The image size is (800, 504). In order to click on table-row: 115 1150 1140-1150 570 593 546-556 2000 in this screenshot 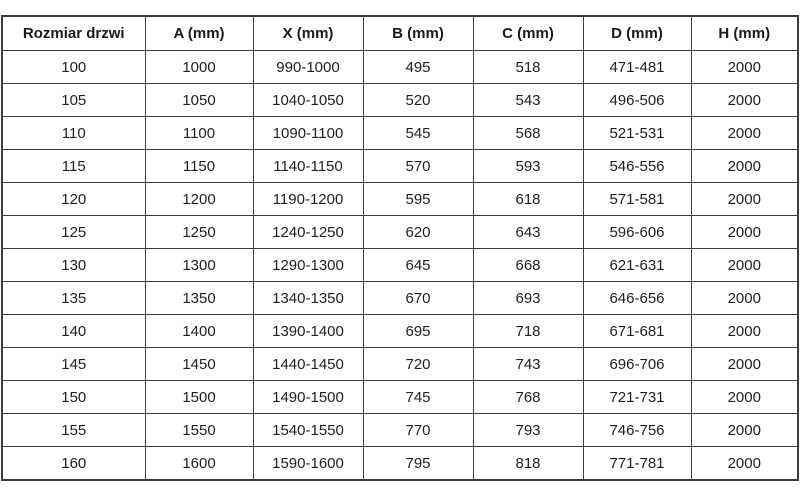, I will do `click(400, 166)`.